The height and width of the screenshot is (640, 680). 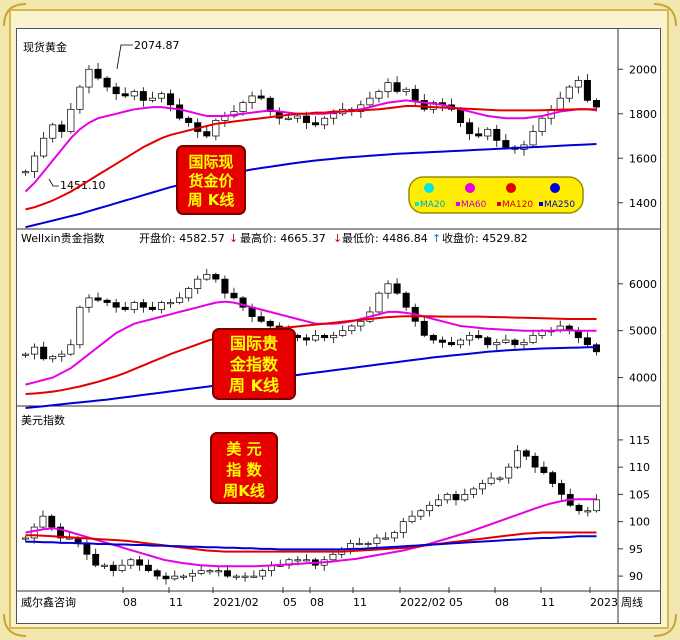 I want to click on brand-label: 威尔鑫咨询, so click(x=48, y=602).